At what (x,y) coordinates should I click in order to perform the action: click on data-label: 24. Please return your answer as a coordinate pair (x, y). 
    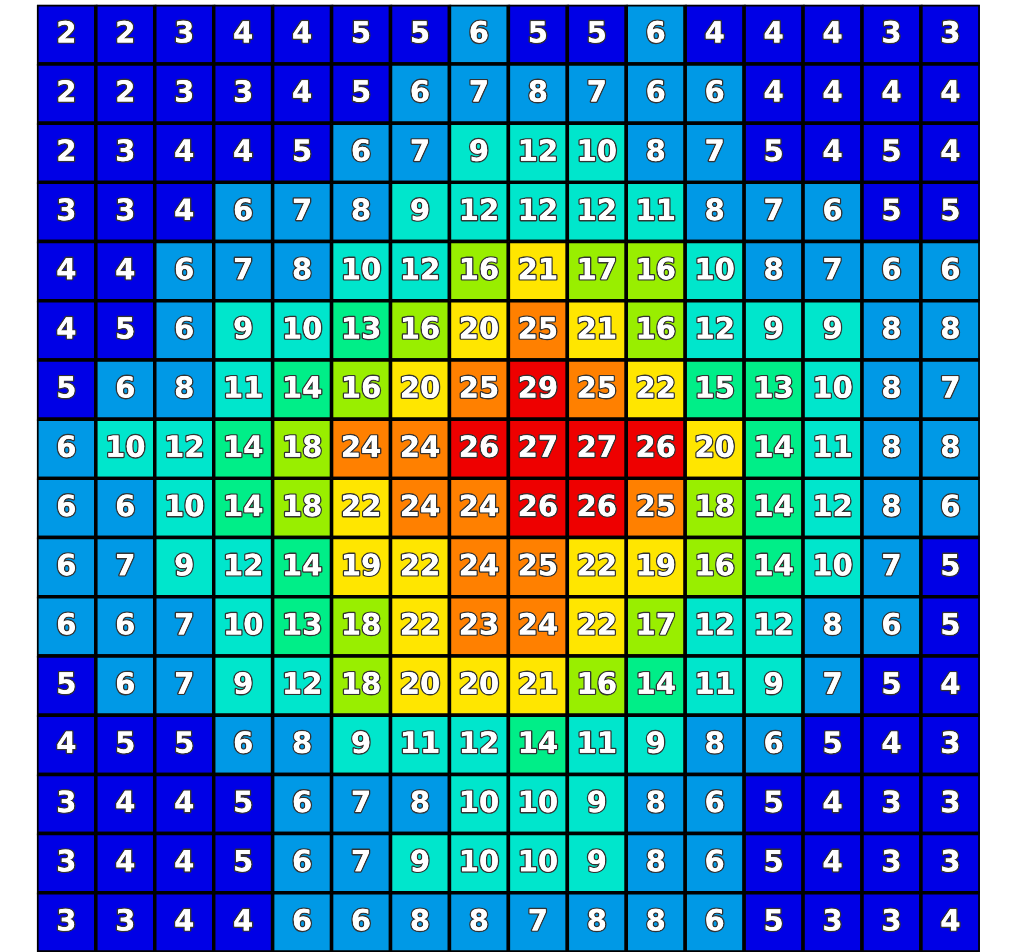
    Looking at the image, I should click on (538, 623).